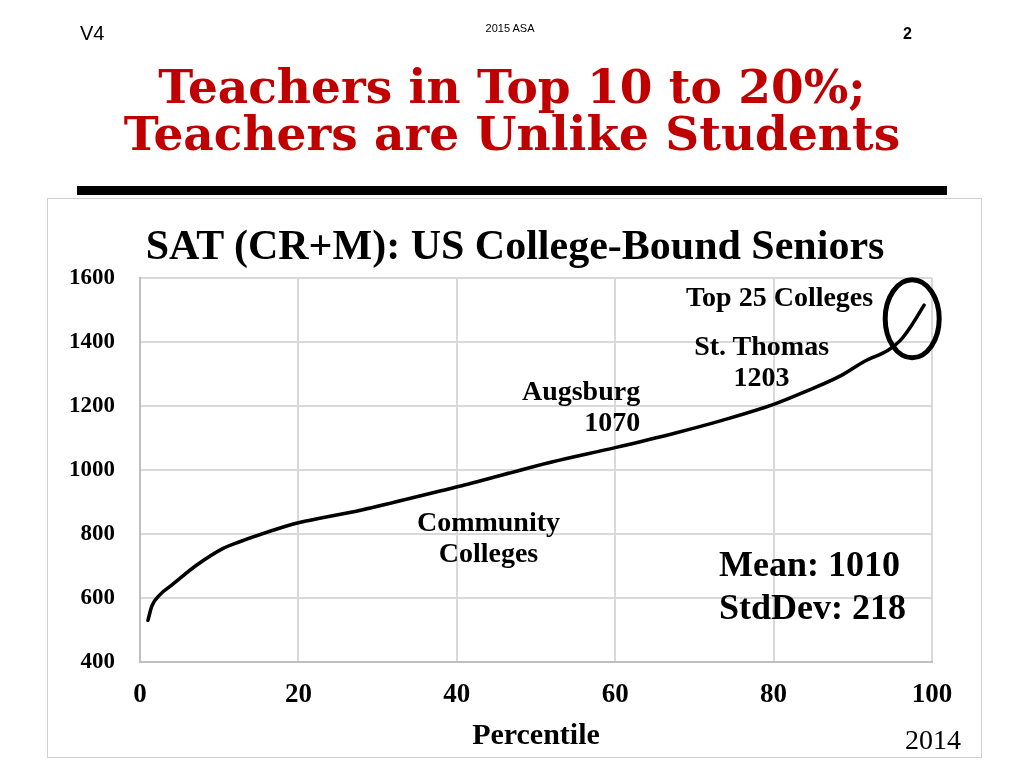 This screenshot has width=1024, height=768. What do you see at coordinates (92, 33) in the screenshot?
I see `text: V4` at bounding box center [92, 33].